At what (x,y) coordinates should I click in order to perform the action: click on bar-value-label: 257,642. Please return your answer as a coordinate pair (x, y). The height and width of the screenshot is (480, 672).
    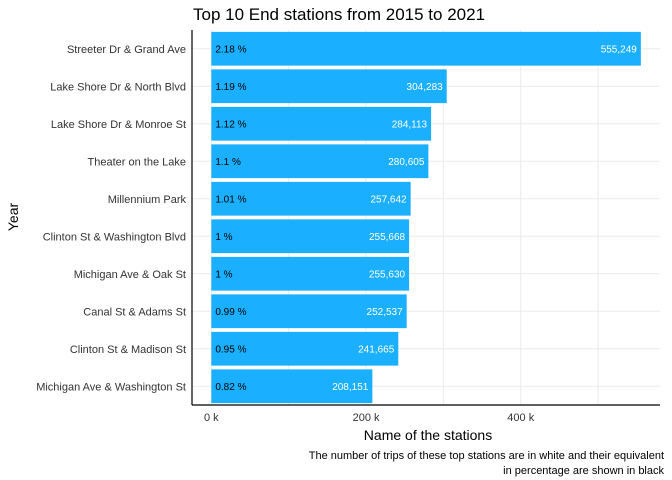
    Looking at the image, I should click on (388, 199).